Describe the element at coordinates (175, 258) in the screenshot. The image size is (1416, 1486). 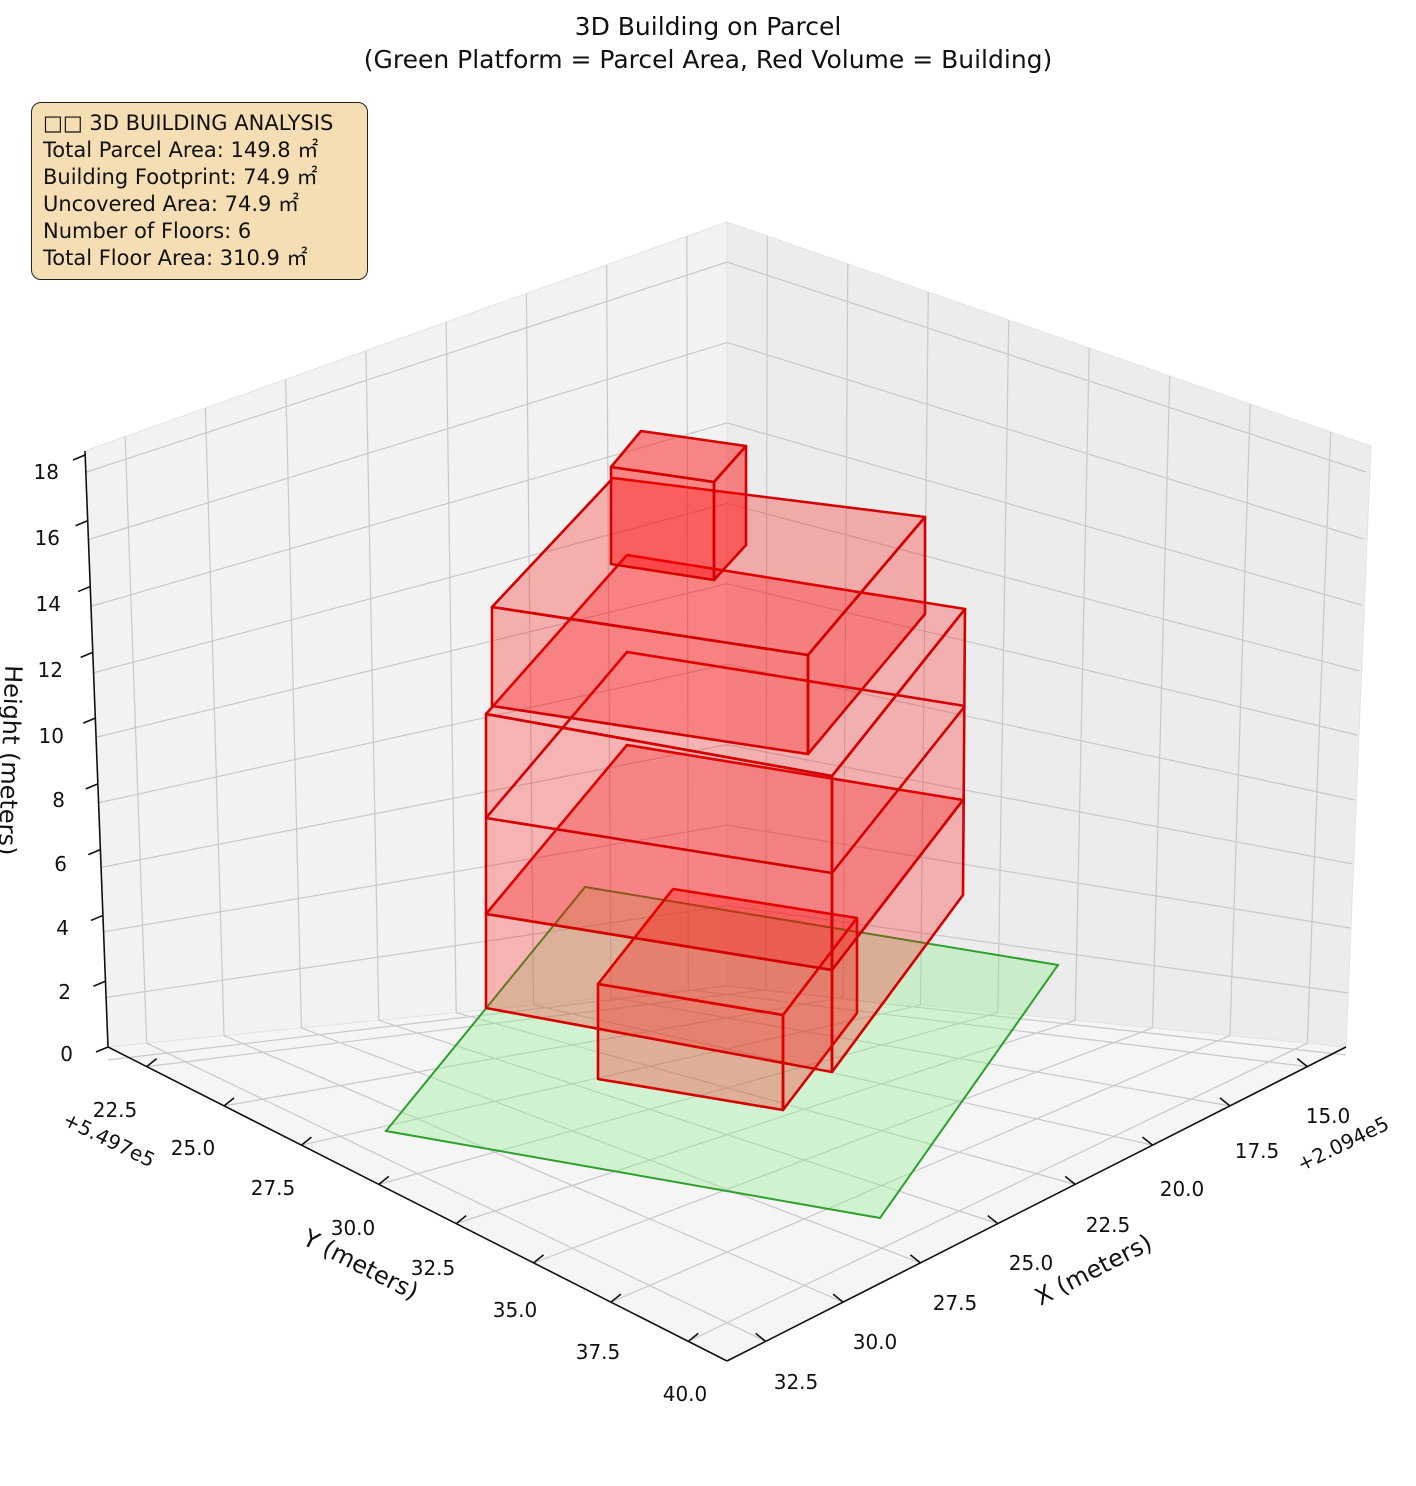
I see `info-line-floor-area: Total Floor Area: 310.9 ㎡` at that location.